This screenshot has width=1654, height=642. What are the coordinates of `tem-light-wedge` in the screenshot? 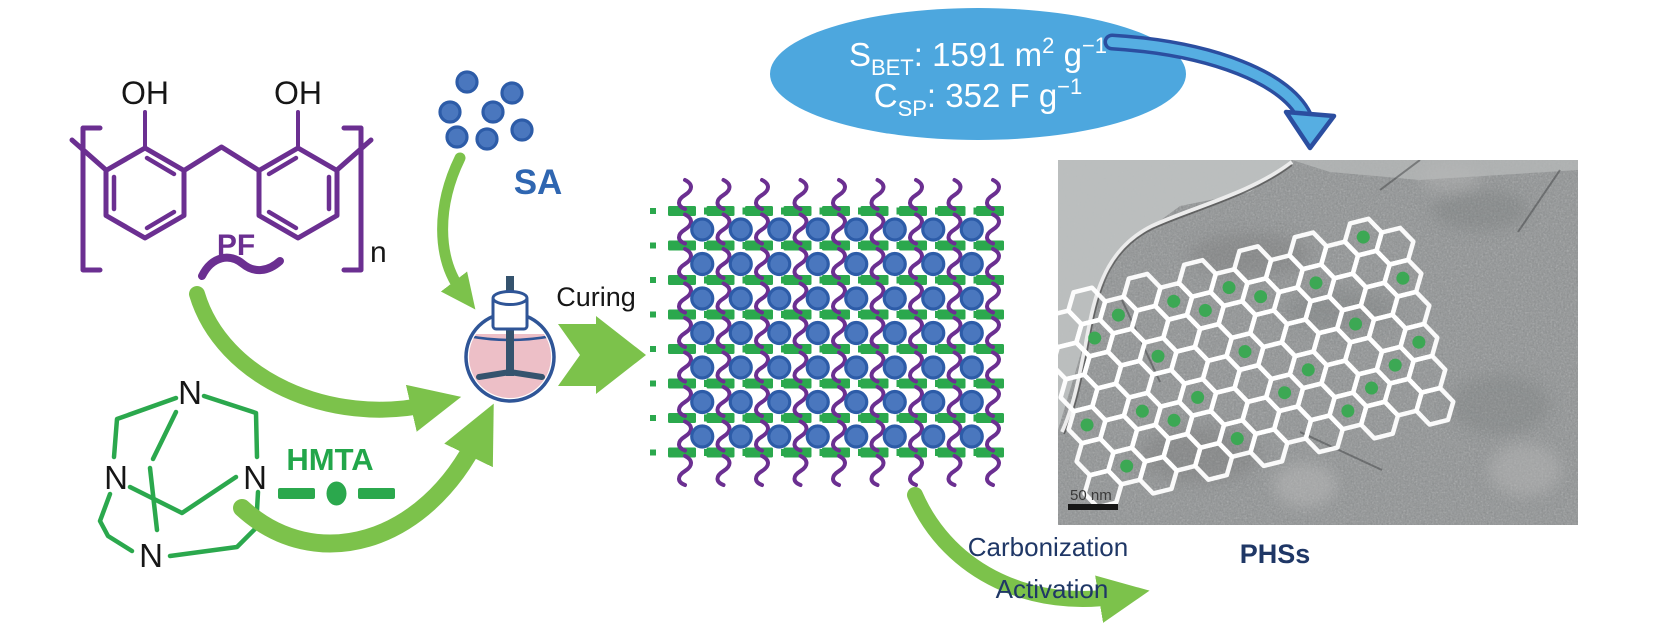 It's located at (1175, 295).